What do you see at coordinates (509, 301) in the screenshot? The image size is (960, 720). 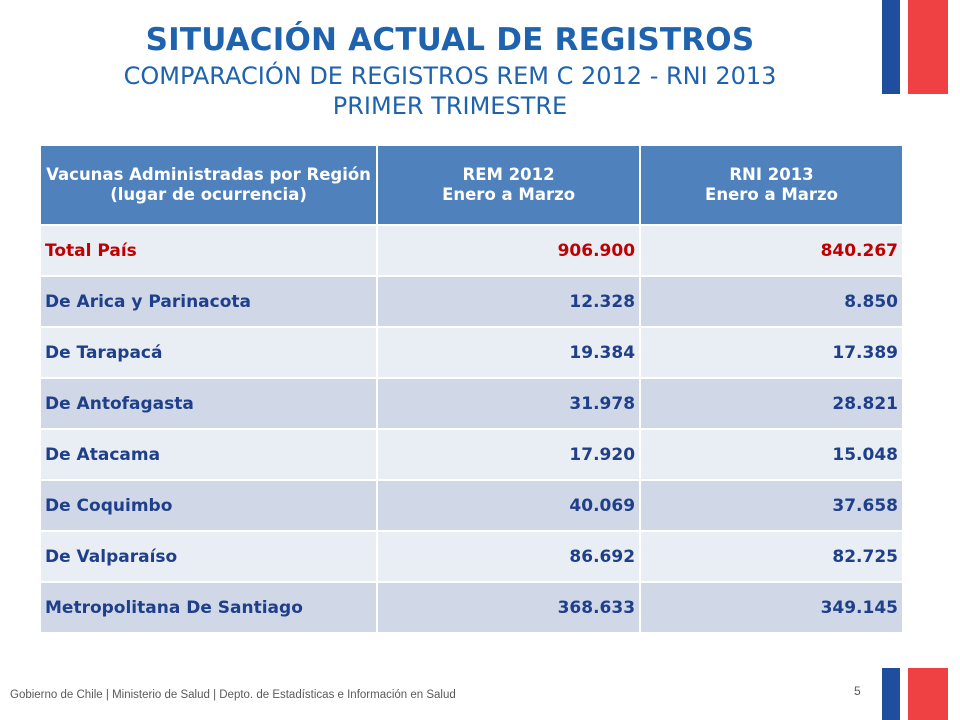 I see `row-rem-2012: 12.328` at bounding box center [509, 301].